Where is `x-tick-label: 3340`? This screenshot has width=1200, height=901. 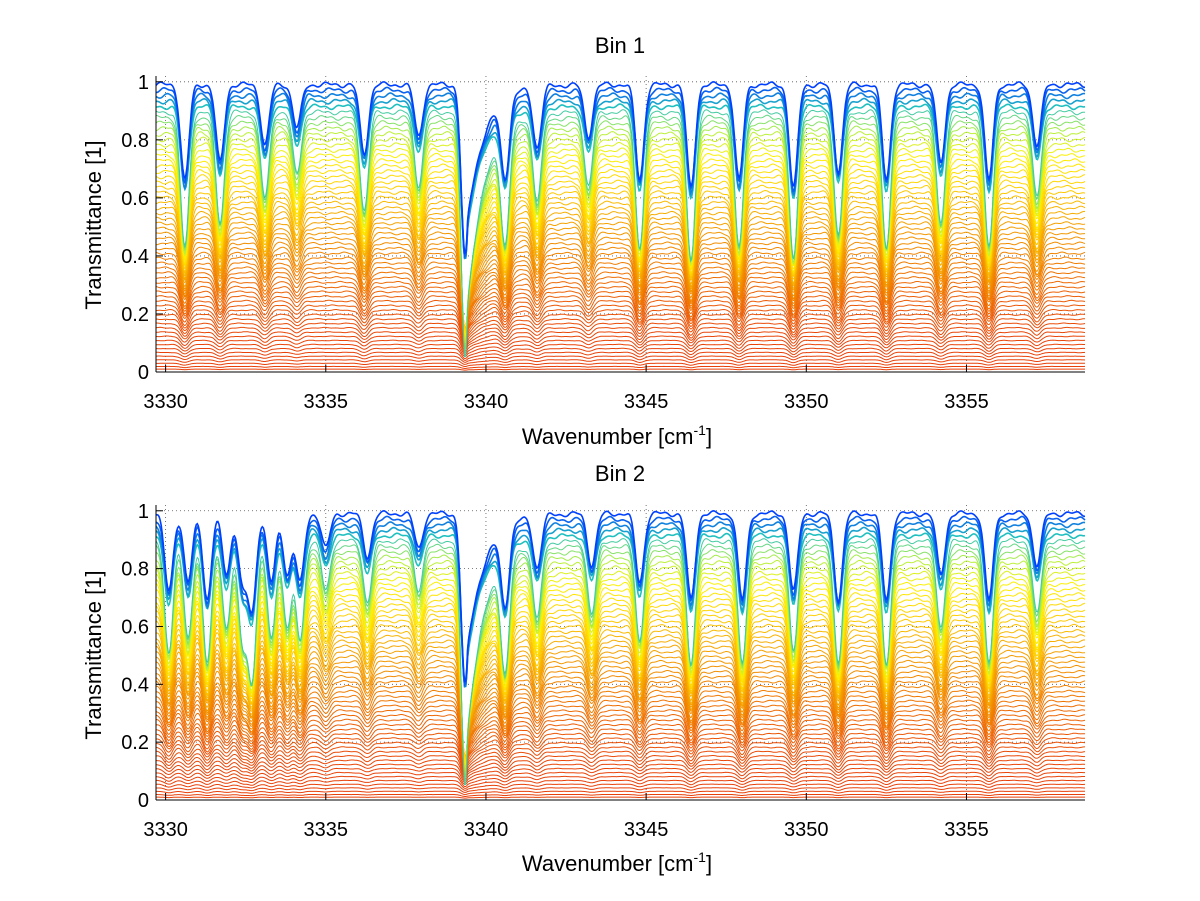
x-tick-label: 3340 is located at coordinates (486, 402).